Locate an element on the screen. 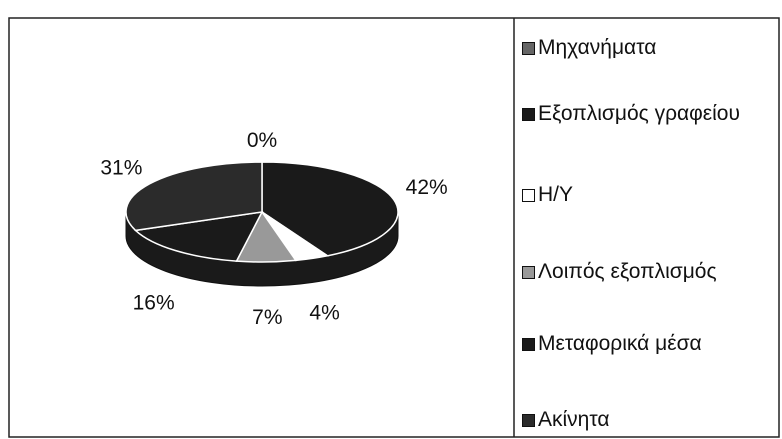 Image resolution: width=782 pixels, height=439 pixels. legend-label: Η/Υ is located at coordinates (556, 194).